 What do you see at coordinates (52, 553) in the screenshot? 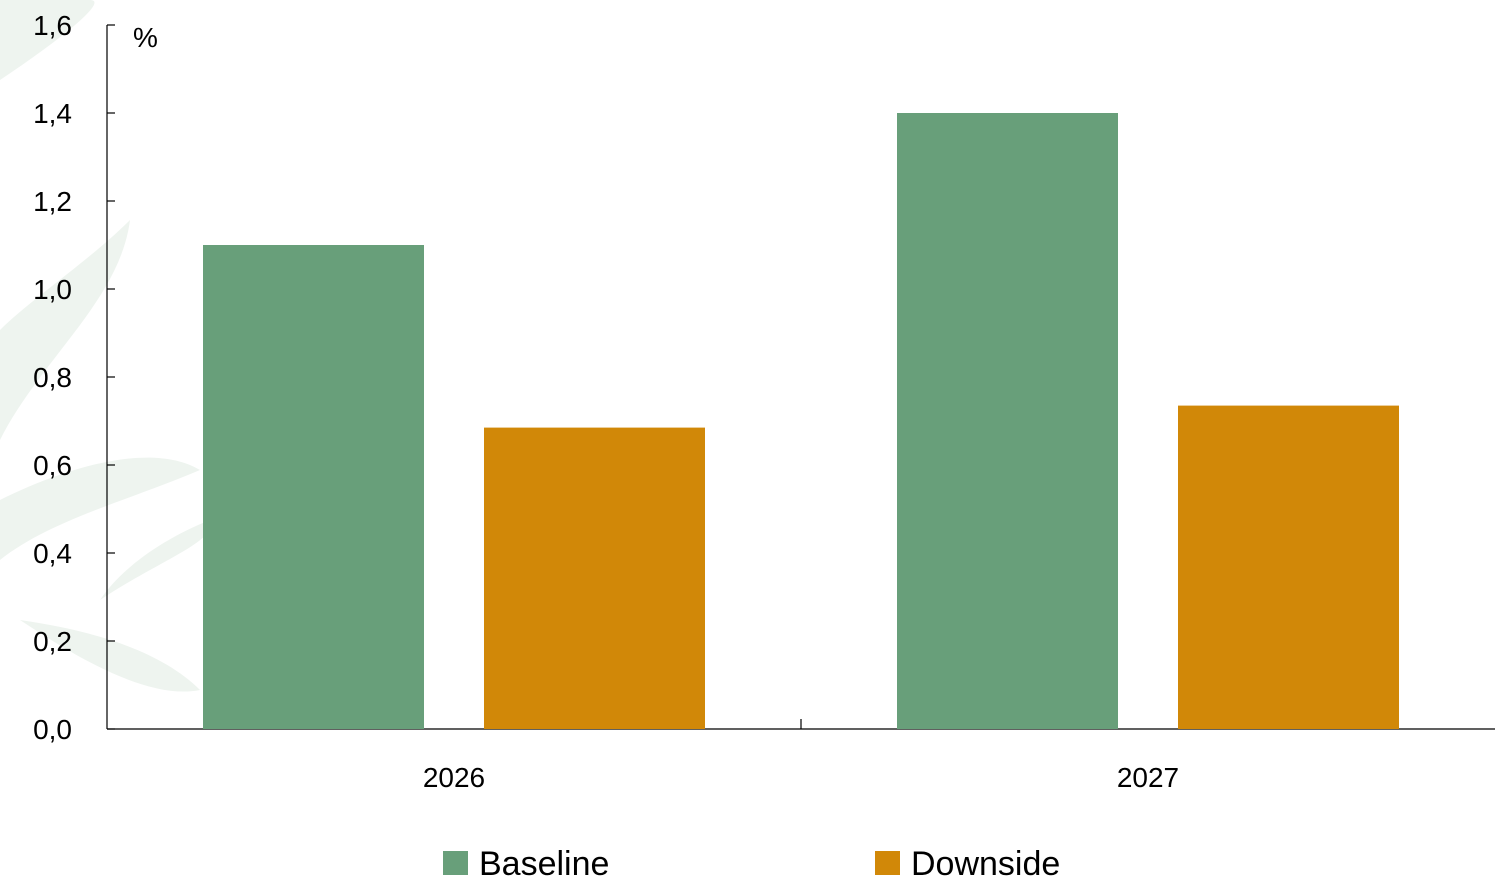
I see `y-tick-label: 0,4` at bounding box center [52, 553].